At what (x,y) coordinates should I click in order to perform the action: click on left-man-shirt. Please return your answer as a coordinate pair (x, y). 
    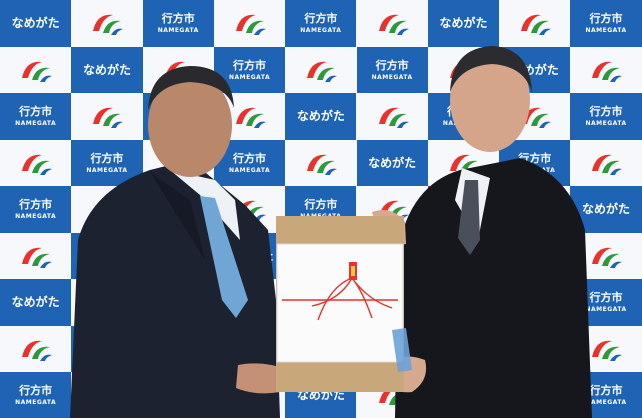
    Looking at the image, I should click on (205, 205).